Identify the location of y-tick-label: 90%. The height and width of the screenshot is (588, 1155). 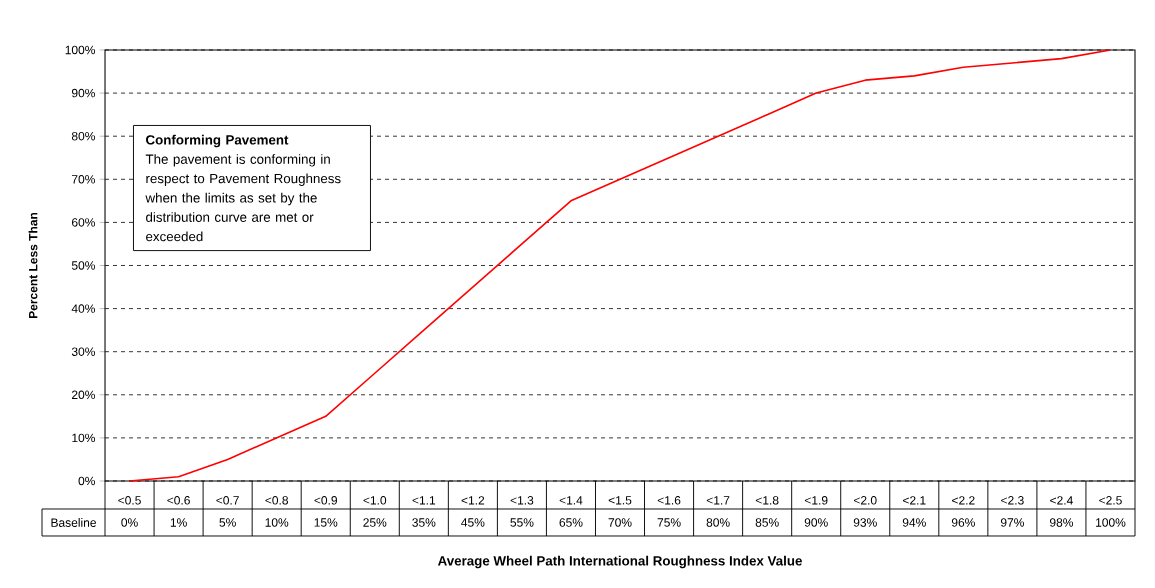
(83, 93).